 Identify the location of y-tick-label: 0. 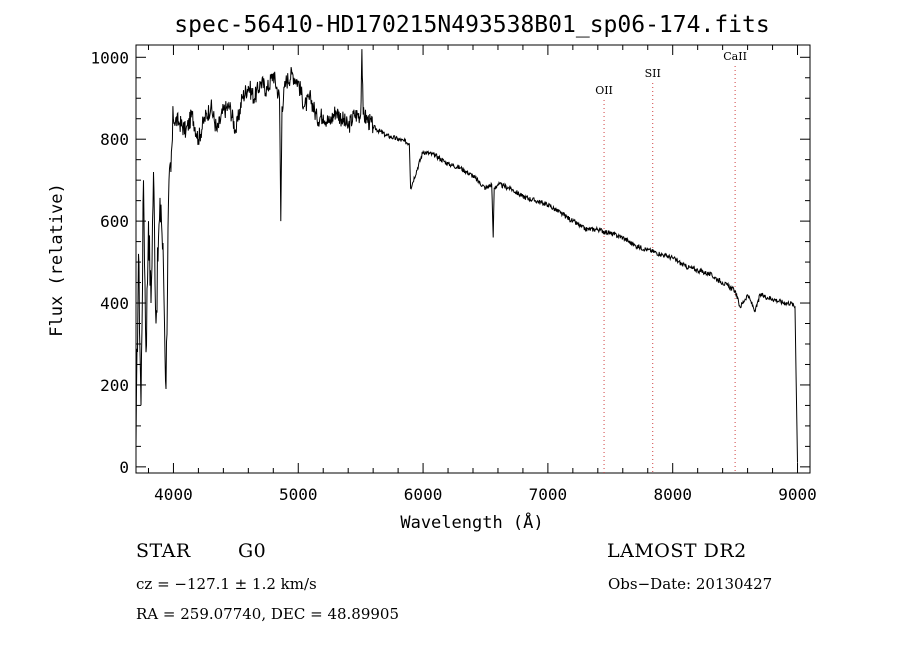
(124, 467).